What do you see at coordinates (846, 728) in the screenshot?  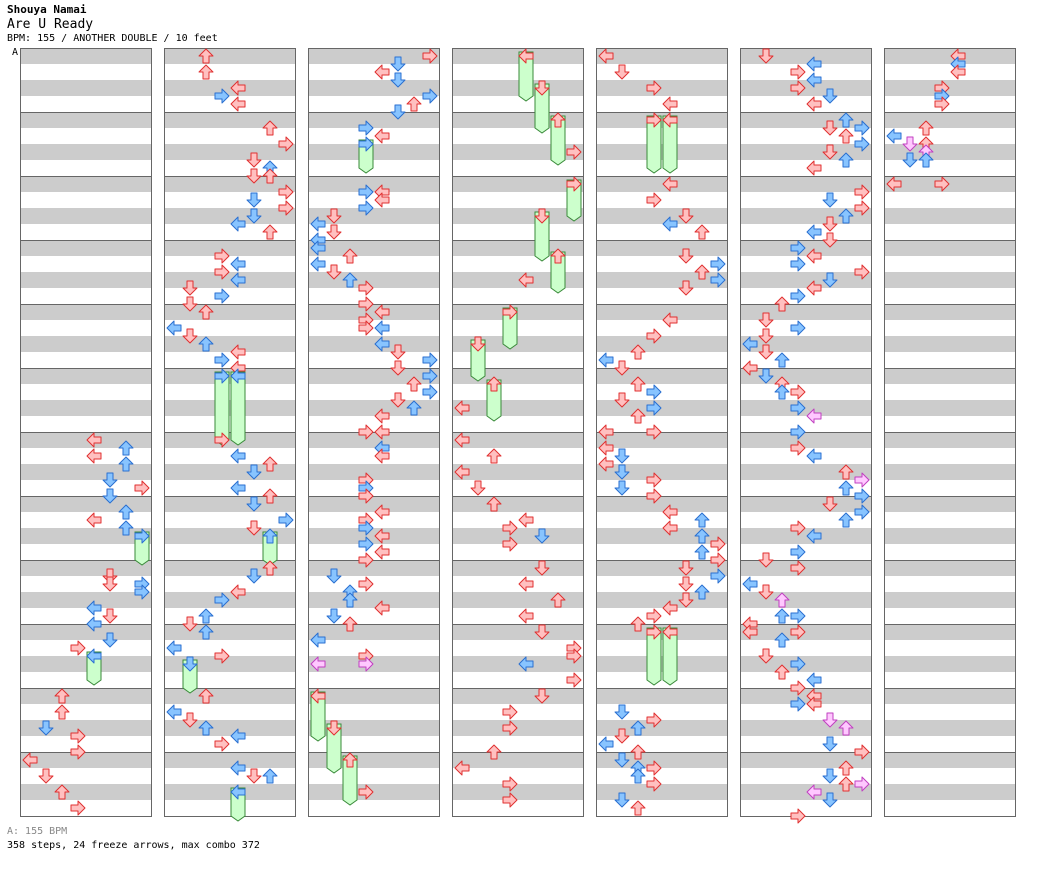 I see `pink-up-arrow` at bounding box center [846, 728].